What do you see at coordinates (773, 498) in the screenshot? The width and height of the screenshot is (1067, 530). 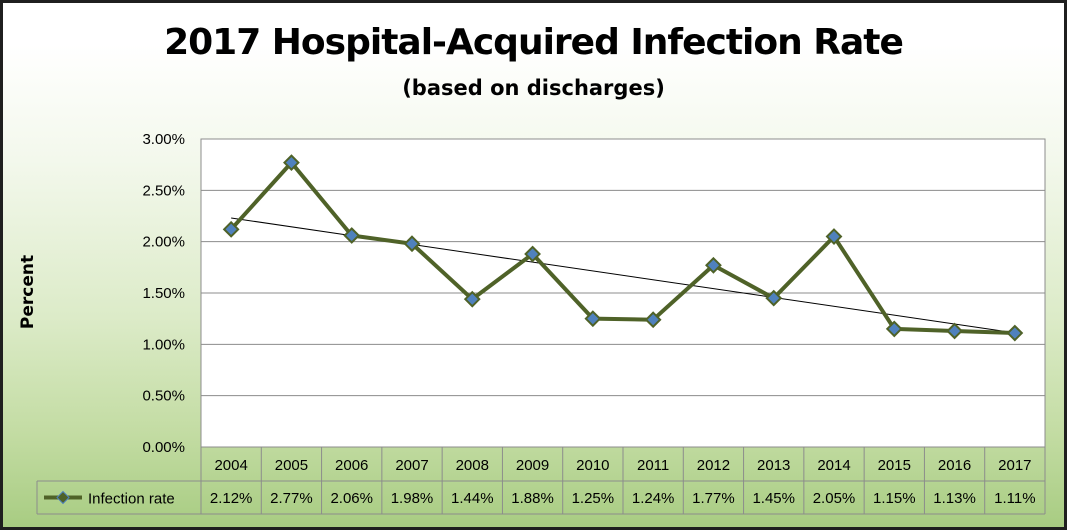 I see `data-table-value: 1.45%` at bounding box center [773, 498].